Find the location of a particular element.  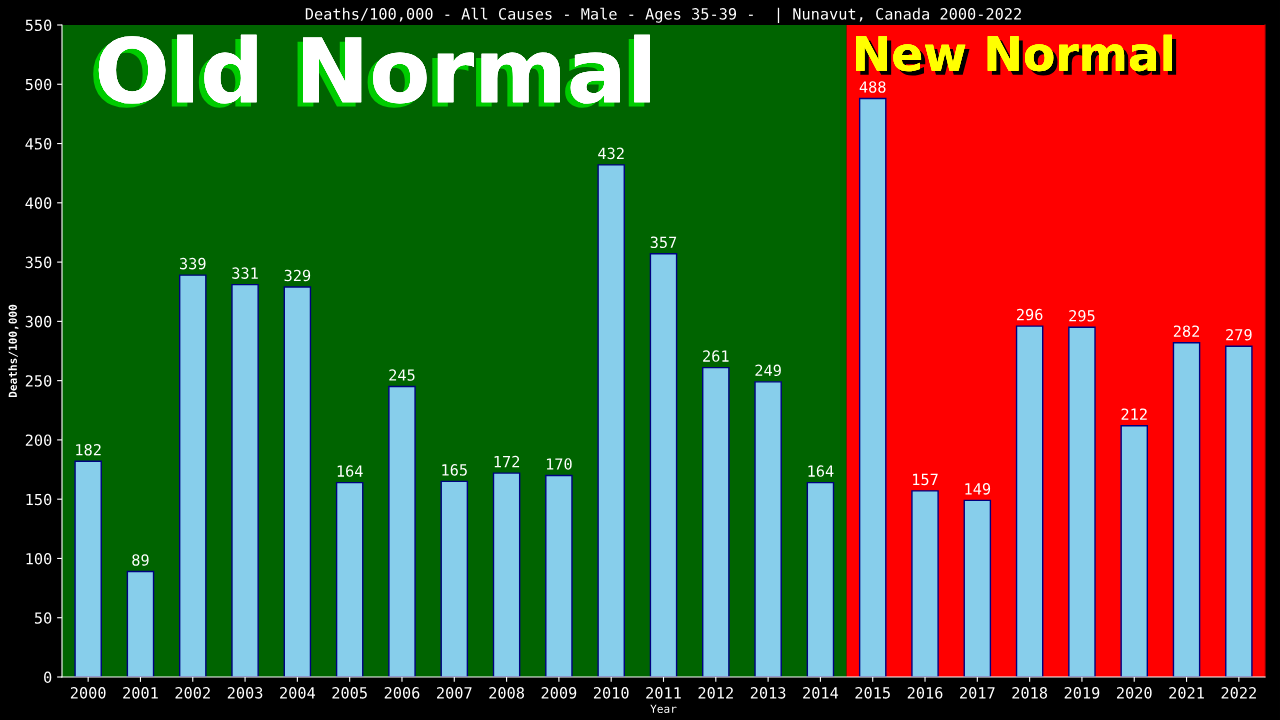

x-tick-label: 2005 is located at coordinates (349, 693).